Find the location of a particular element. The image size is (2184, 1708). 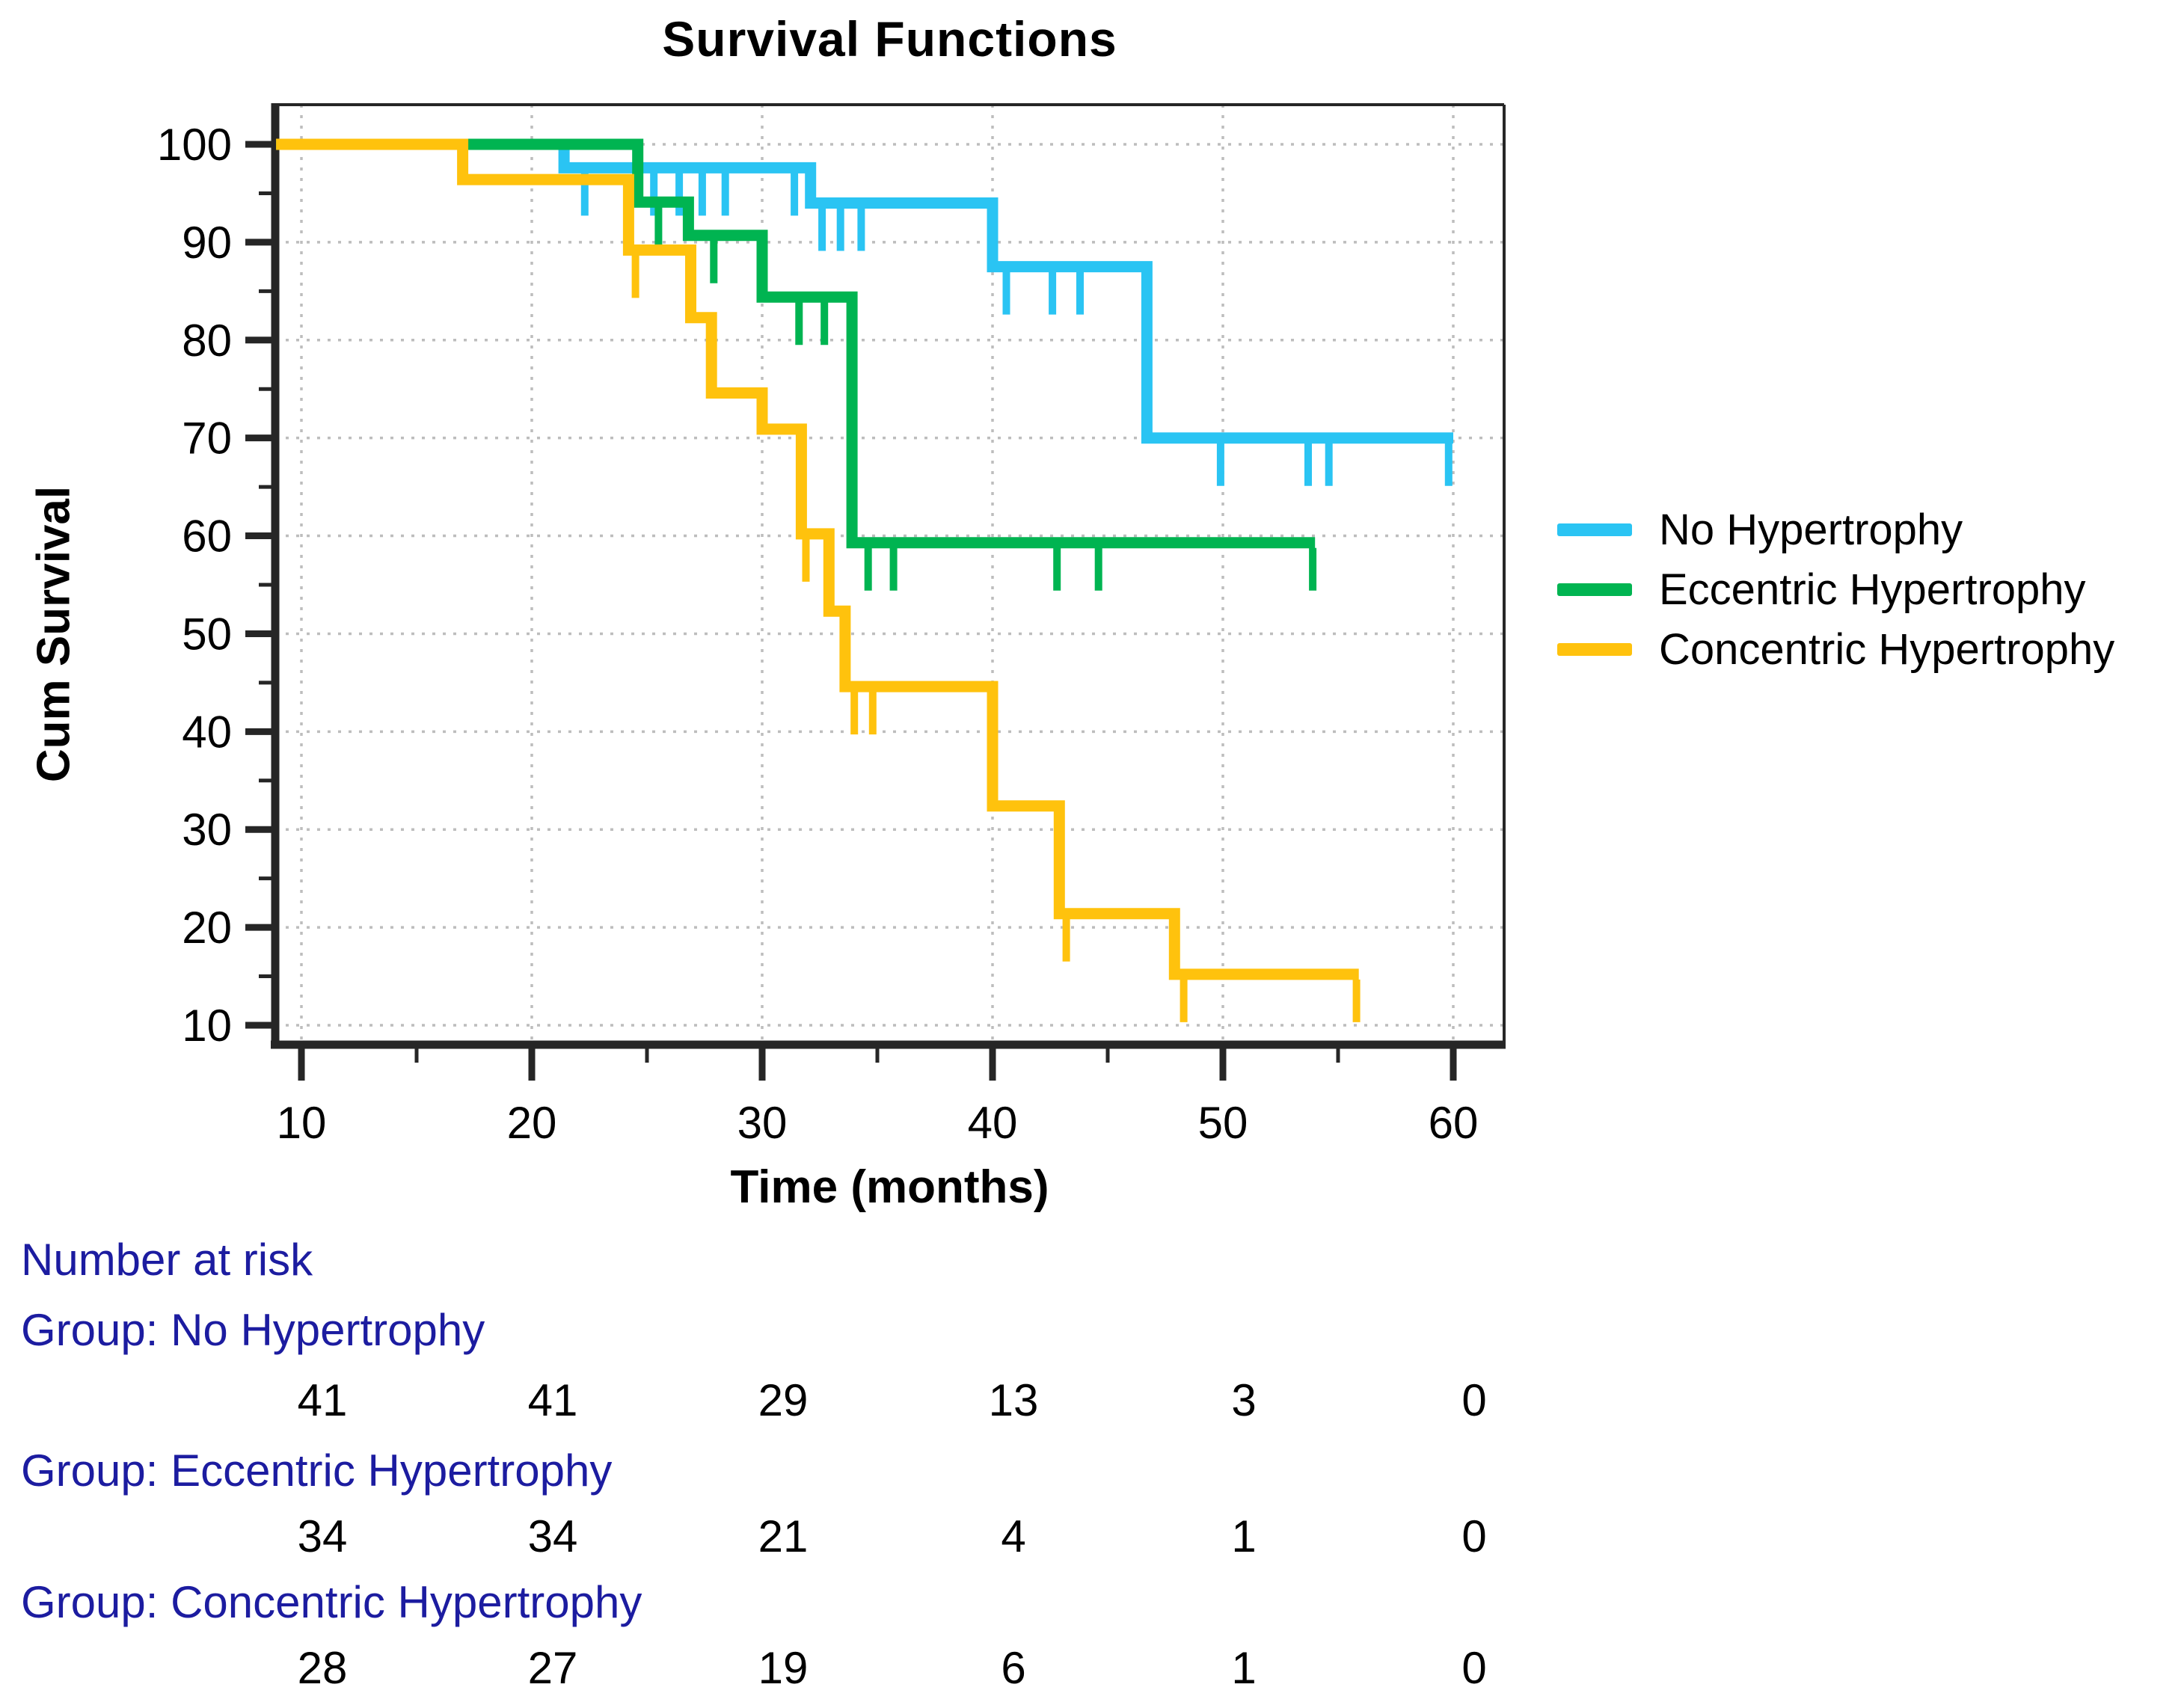

legend-line-swatch-green is located at coordinates (1594, 589).